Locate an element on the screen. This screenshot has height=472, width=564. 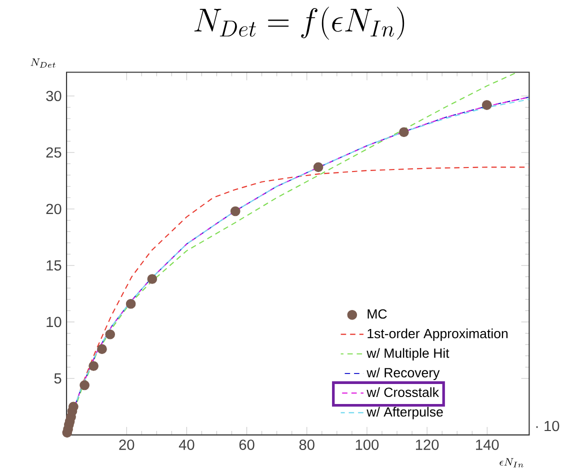
y-tick-label: 10 is located at coordinates (54, 322).